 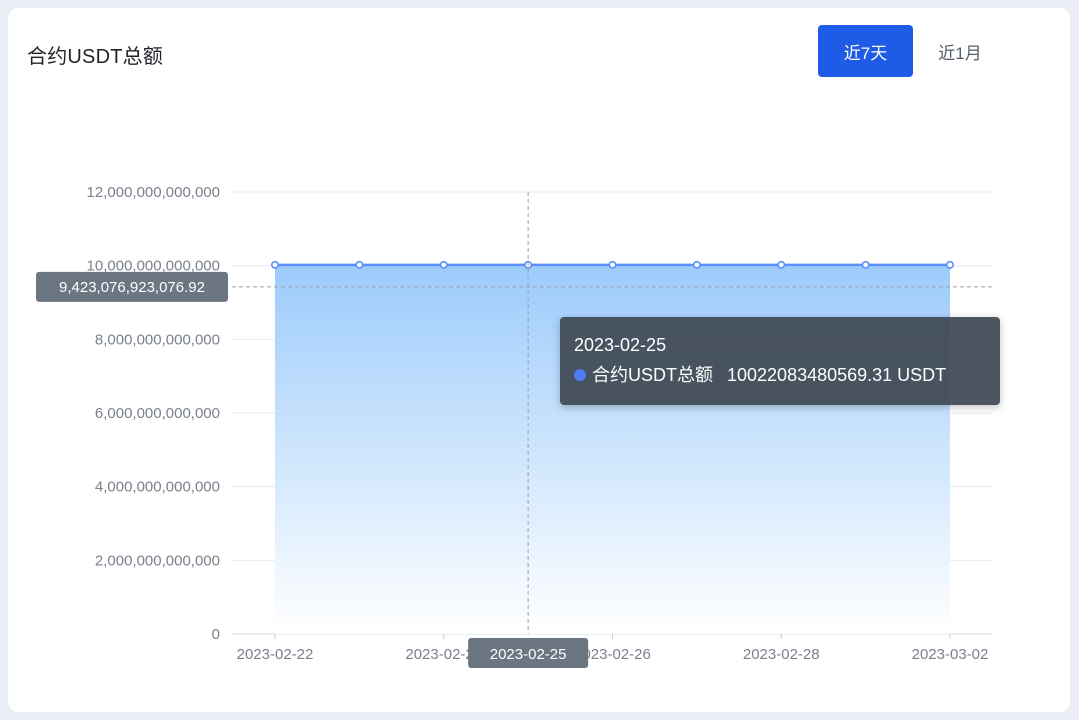 I want to click on x-tick-label: 2023-02-24, so click(x=443, y=654).